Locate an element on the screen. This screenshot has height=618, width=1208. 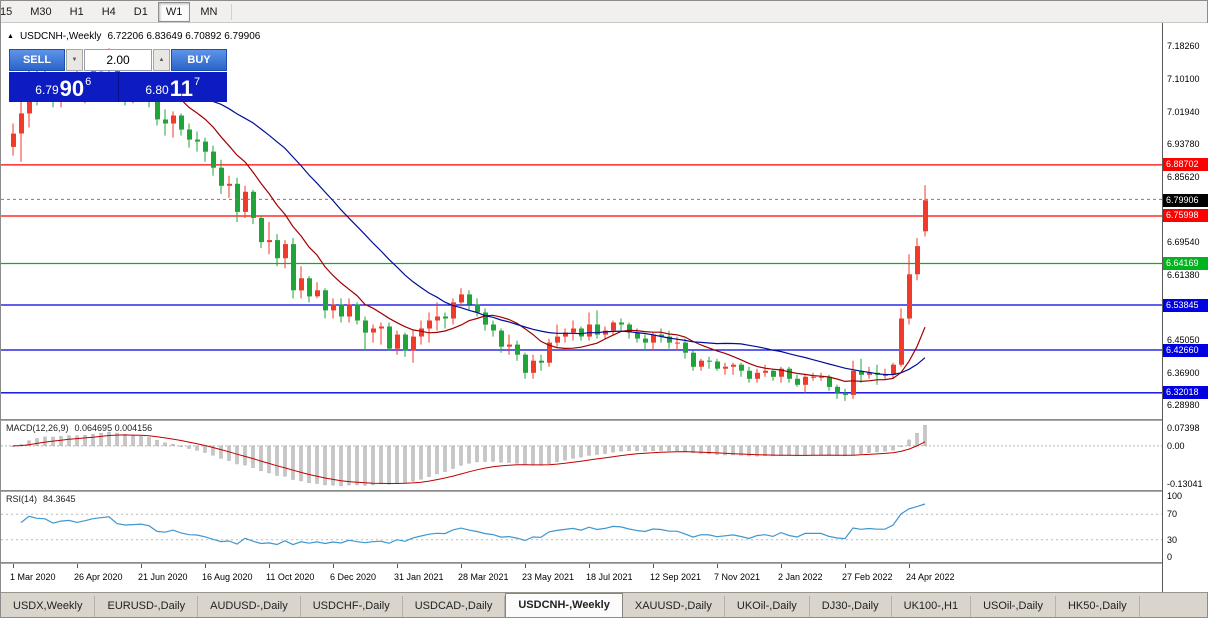
buy-price-main: 11 is located at coordinates (181, 88).